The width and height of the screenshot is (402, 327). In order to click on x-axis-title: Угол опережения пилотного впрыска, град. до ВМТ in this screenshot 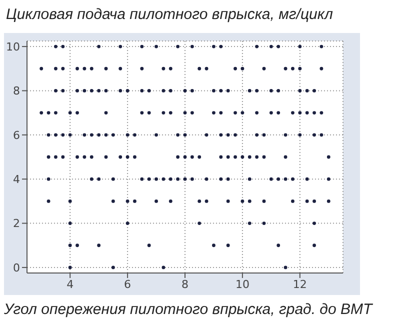, I will do `click(188, 309)`.